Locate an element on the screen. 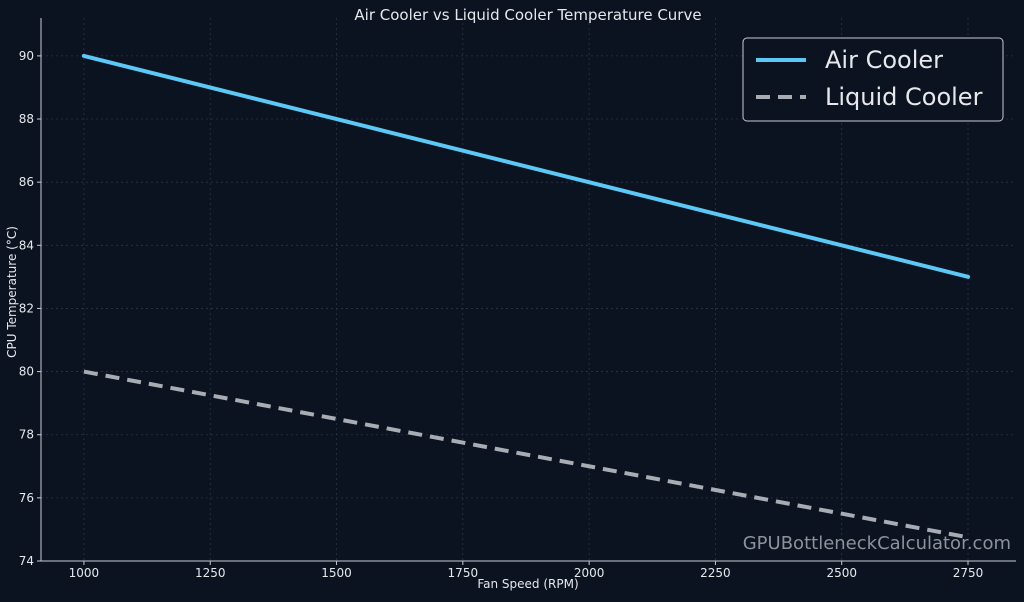 The height and width of the screenshot is (602, 1024). x-tick-label-2000: 2000 is located at coordinates (589, 573).